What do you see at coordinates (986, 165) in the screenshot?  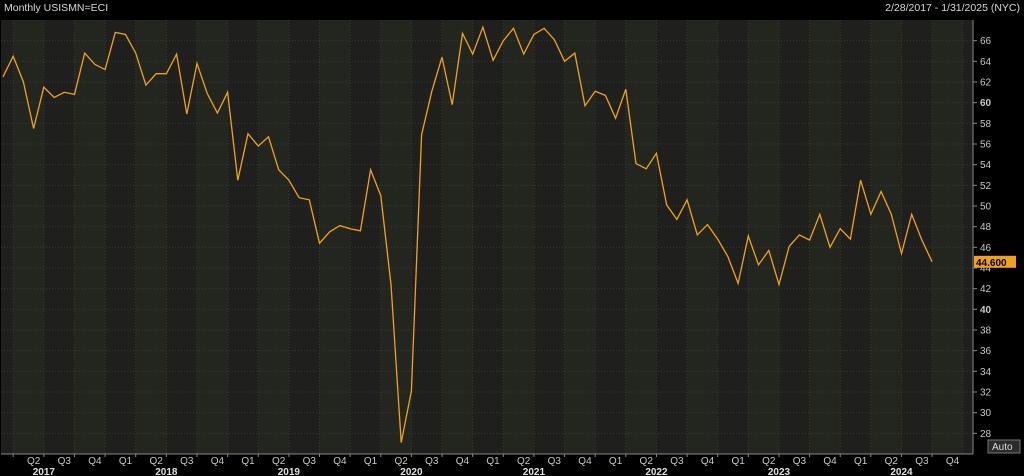 I see `y-tick-label: 54` at bounding box center [986, 165].